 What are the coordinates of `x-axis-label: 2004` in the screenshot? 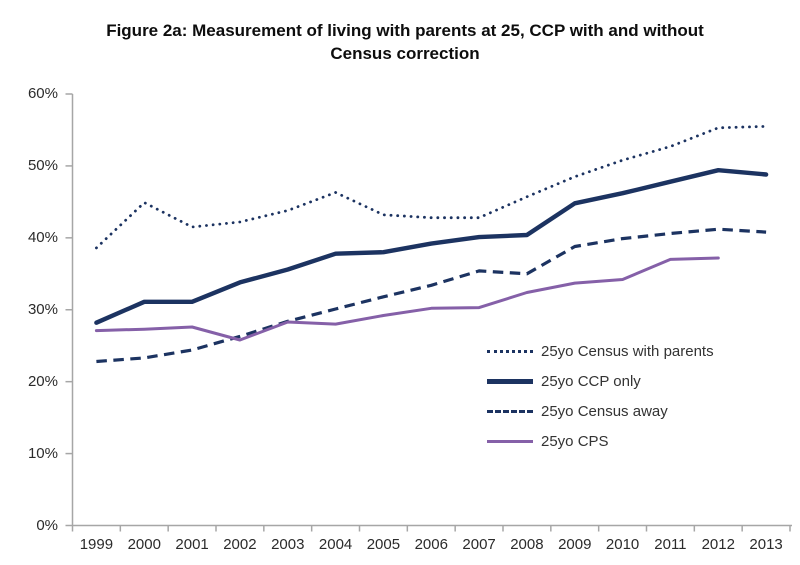 It's located at (335, 544).